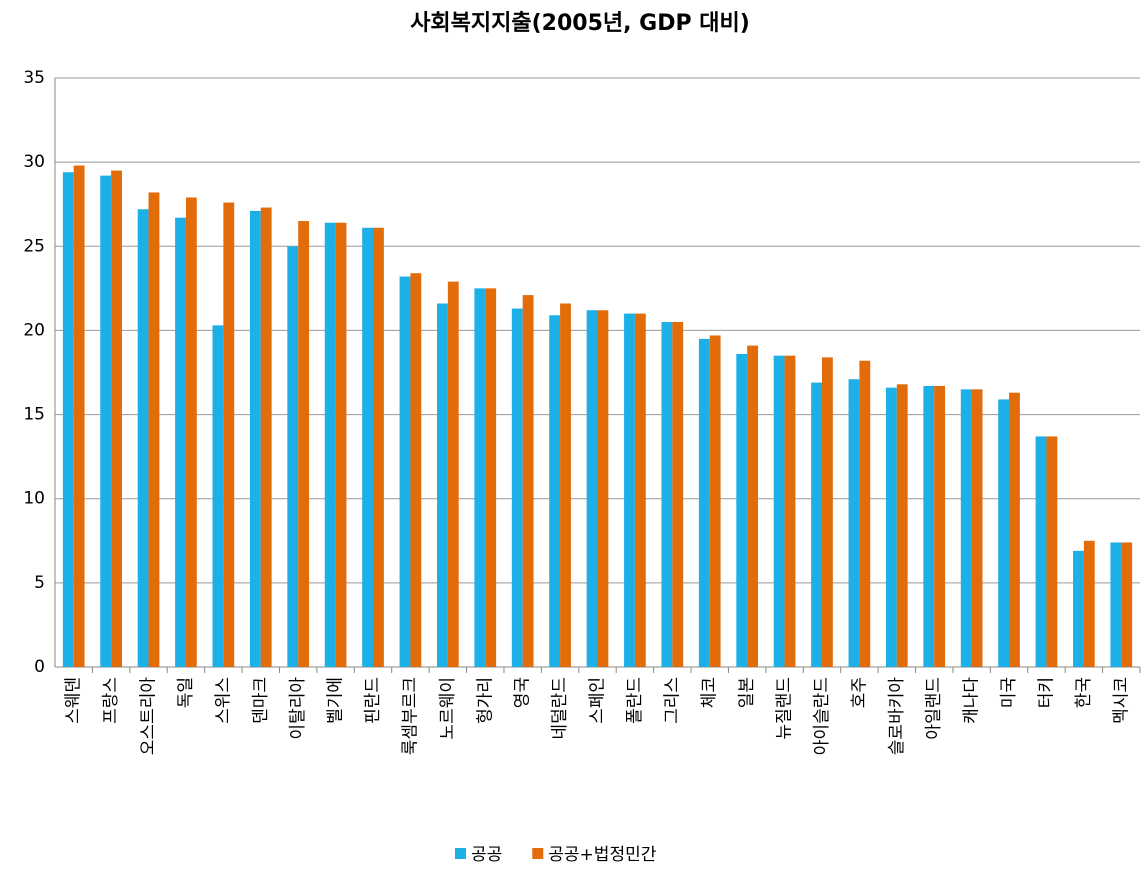 This screenshot has height=876, width=1144. I want to click on y-tick-label: 0, so click(39, 667).